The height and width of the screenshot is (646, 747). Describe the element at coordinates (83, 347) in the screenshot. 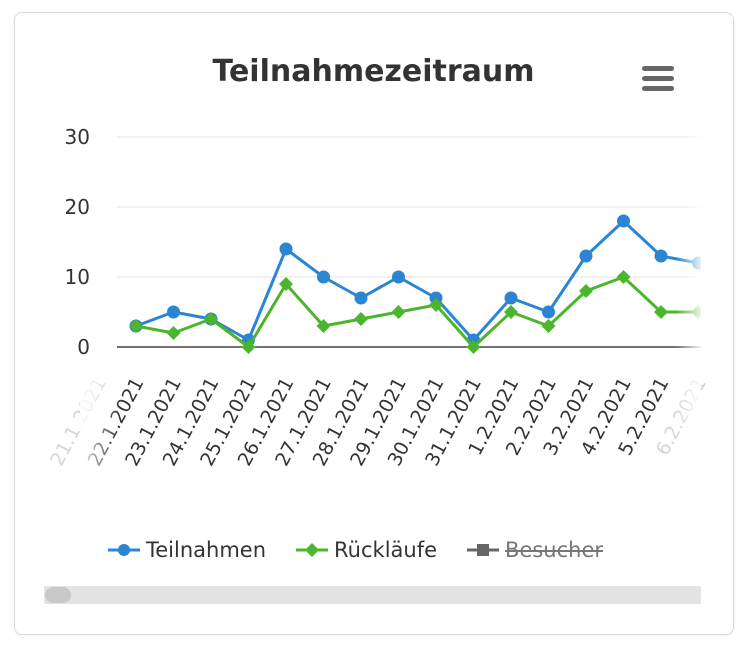

I see `y-tick-label: 0` at that location.